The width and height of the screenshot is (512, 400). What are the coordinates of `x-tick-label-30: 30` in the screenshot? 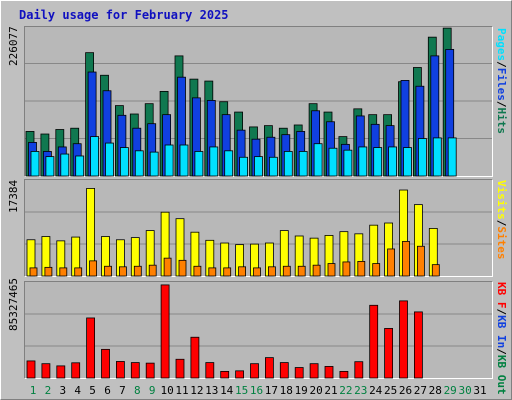 It's located at (464, 390).